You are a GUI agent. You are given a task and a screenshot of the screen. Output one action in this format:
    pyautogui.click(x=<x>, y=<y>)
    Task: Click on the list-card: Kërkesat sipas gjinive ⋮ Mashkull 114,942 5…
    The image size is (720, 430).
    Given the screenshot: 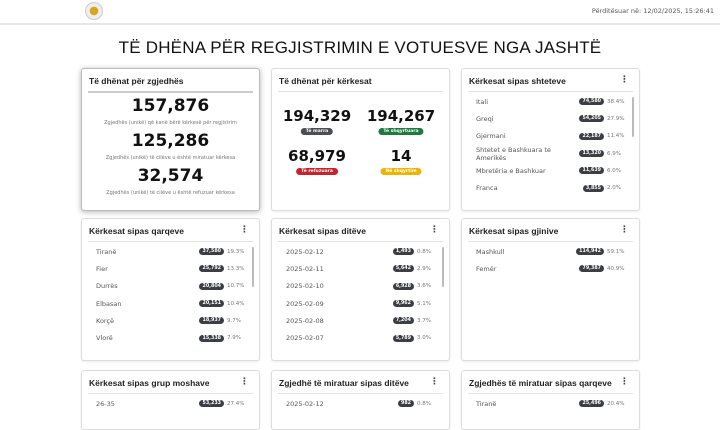 What is the action you would take?
    pyautogui.click(x=550, y=289)
    